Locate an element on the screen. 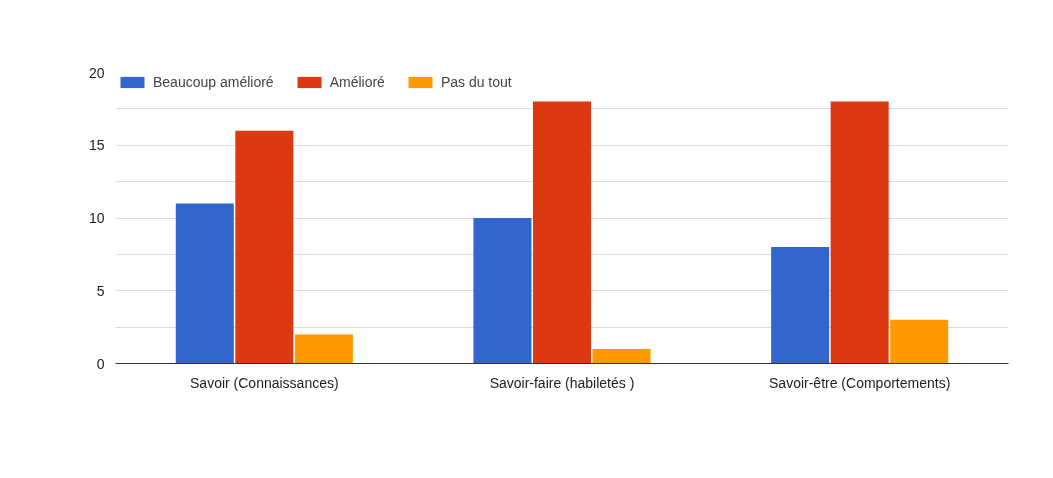 This screenshot has width=1053, height=478. legend-label: Pas du tout is located at coordinates (476, 82).